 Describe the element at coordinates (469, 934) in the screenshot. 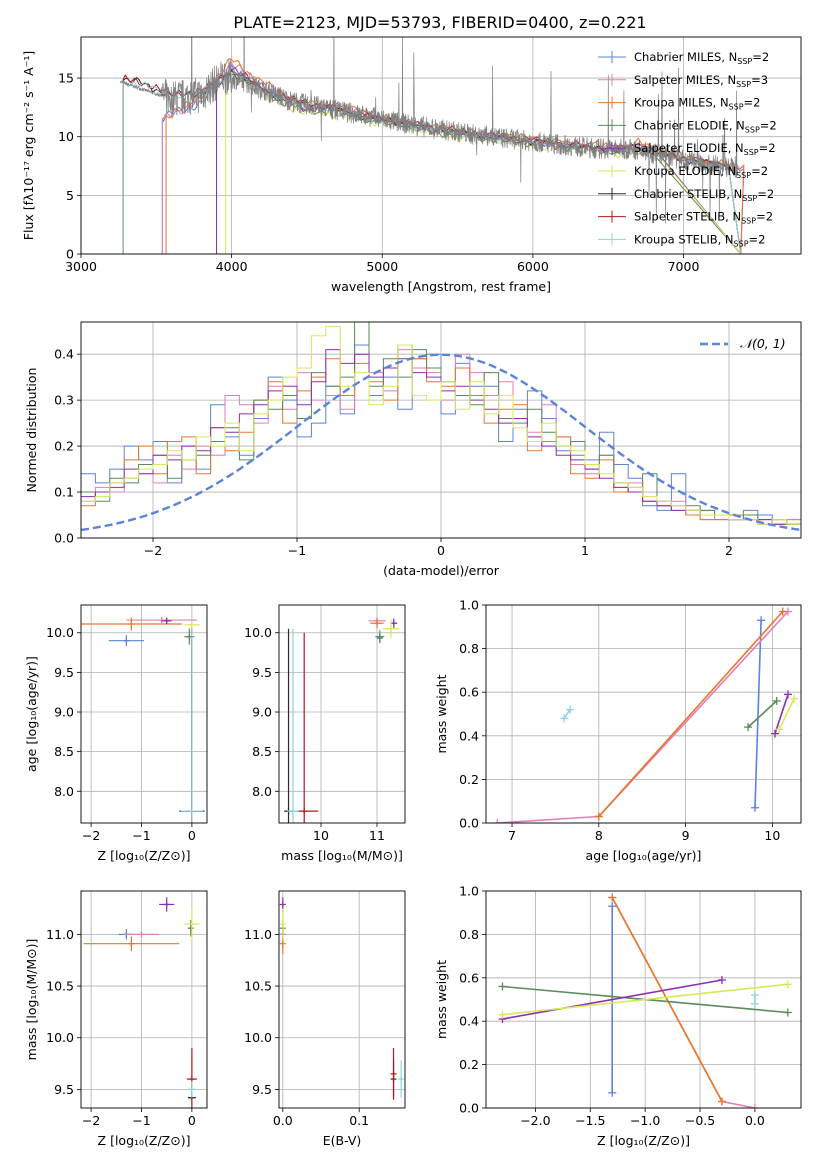

I see `y-tick-label: 0.8` at that location.